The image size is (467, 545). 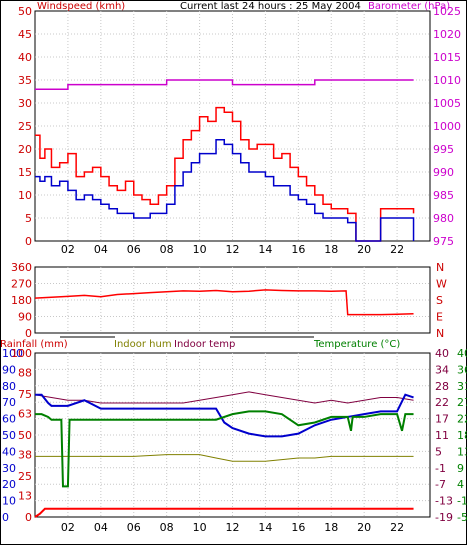 I want to click on panel3-right-outer-tick: -1, so click(x=440, y=468).